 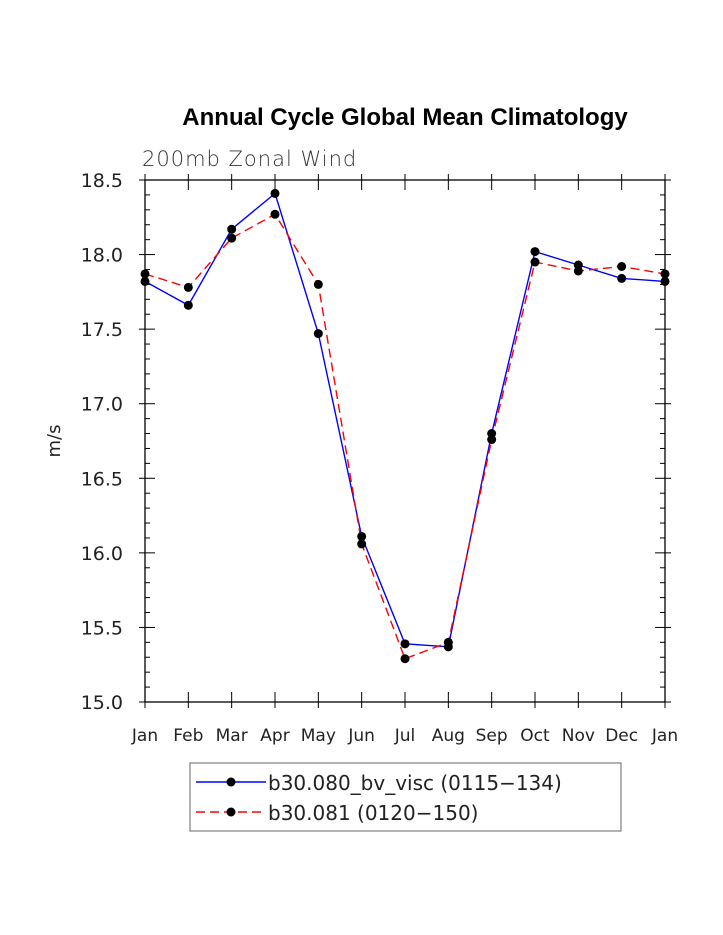 I want to click on y-tick-label: 18.0, so click(x=102, y=256).